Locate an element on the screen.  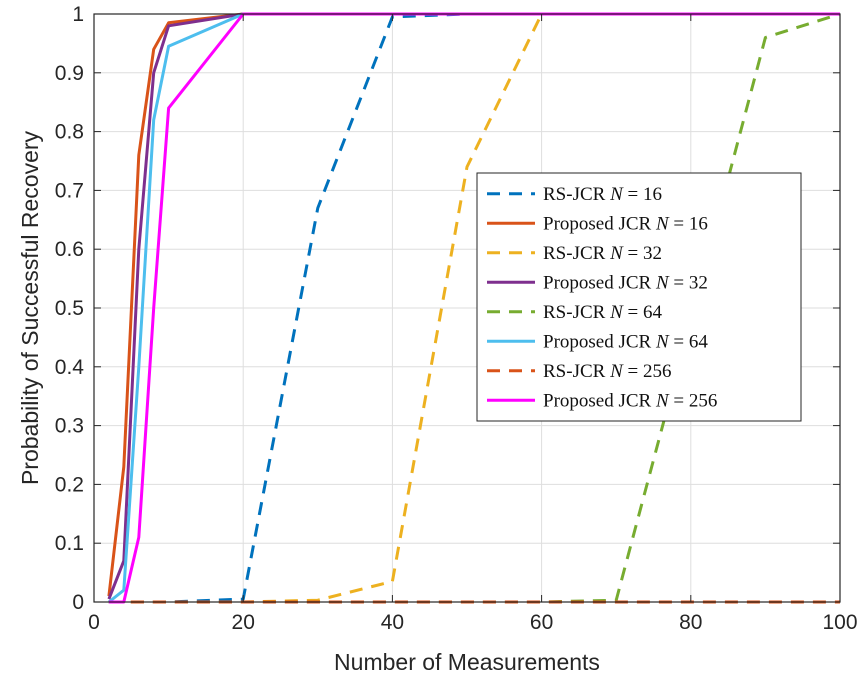
legend-entry: RS-JCR N = 32 is located at coordinates (602, 253).